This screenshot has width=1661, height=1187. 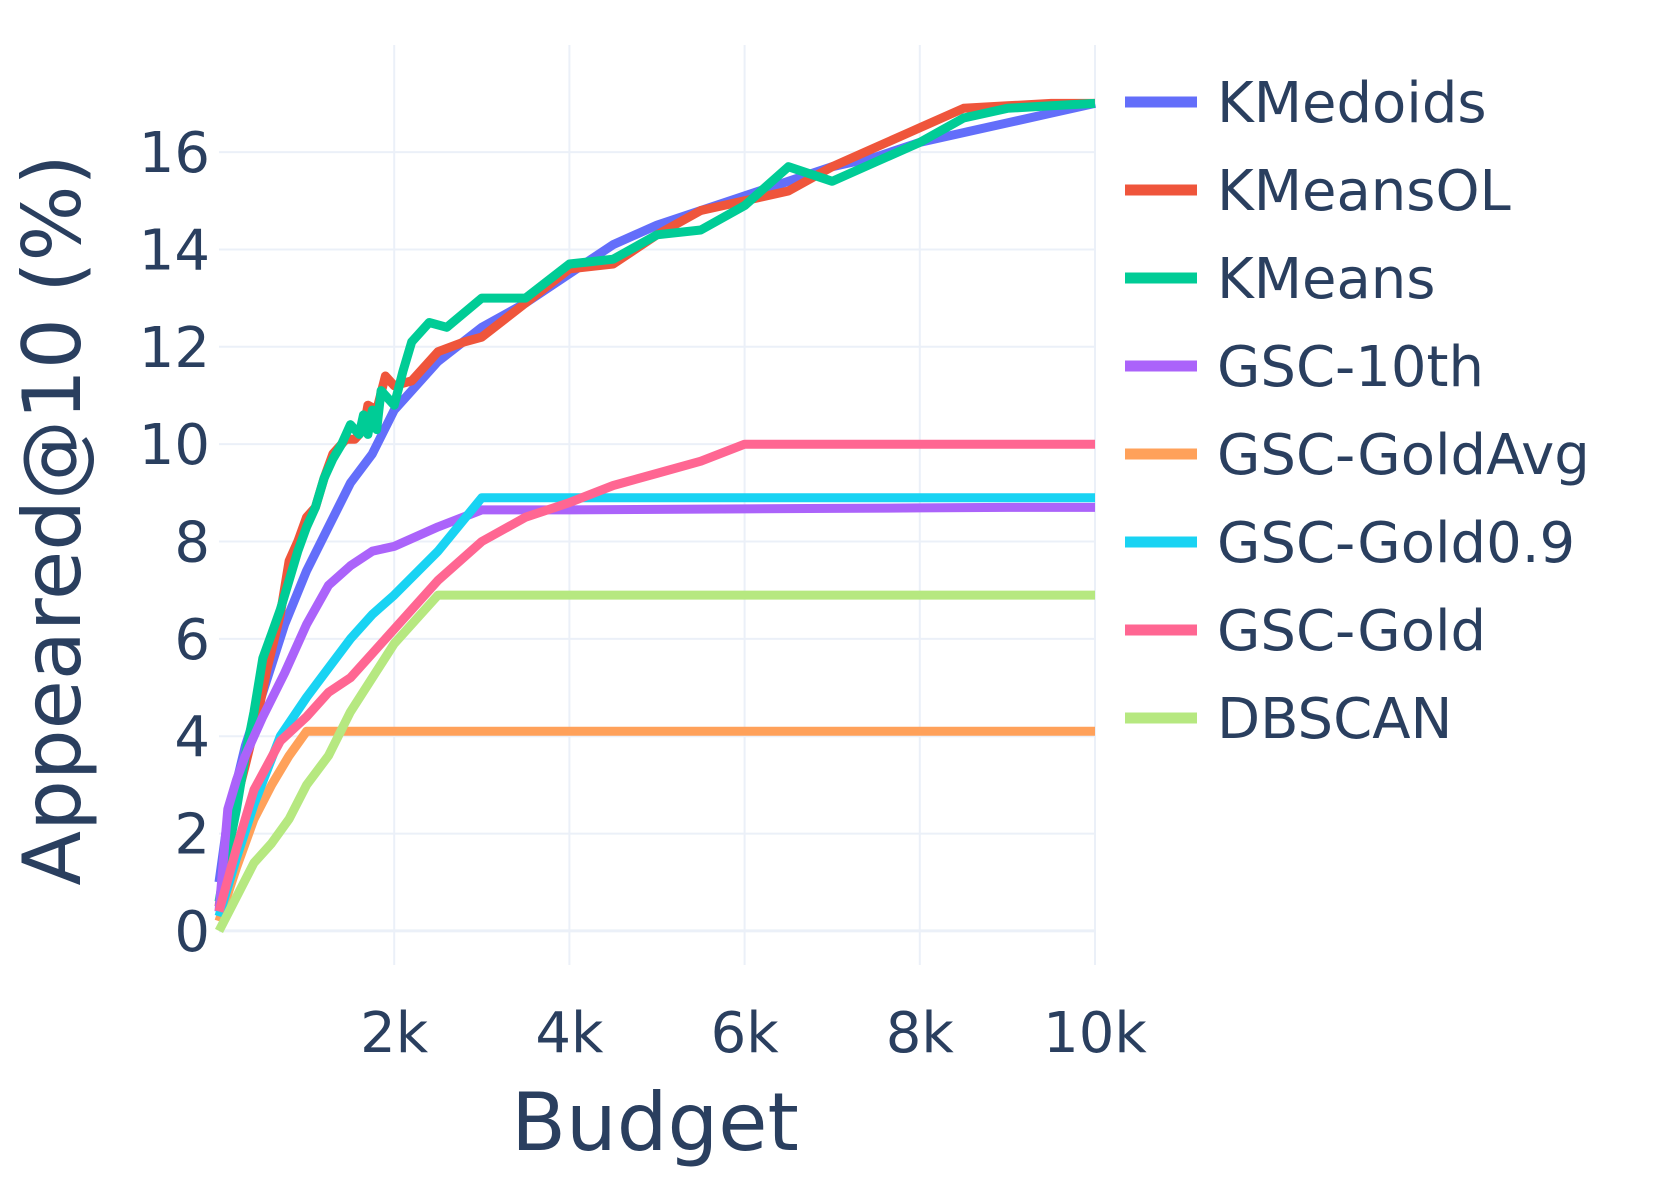 I want to click on x-axis-ticks: 2k 4k 6k 8k 10k, so click(x=753, y=1033).